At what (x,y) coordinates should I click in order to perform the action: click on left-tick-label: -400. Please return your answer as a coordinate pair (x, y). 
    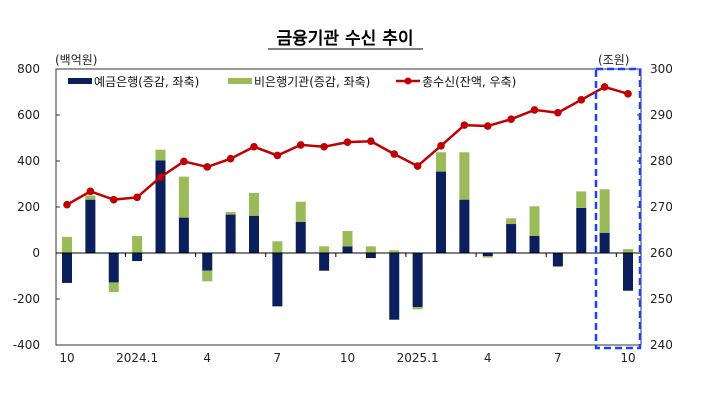
    Looking at the image, I should click on (26, 345).